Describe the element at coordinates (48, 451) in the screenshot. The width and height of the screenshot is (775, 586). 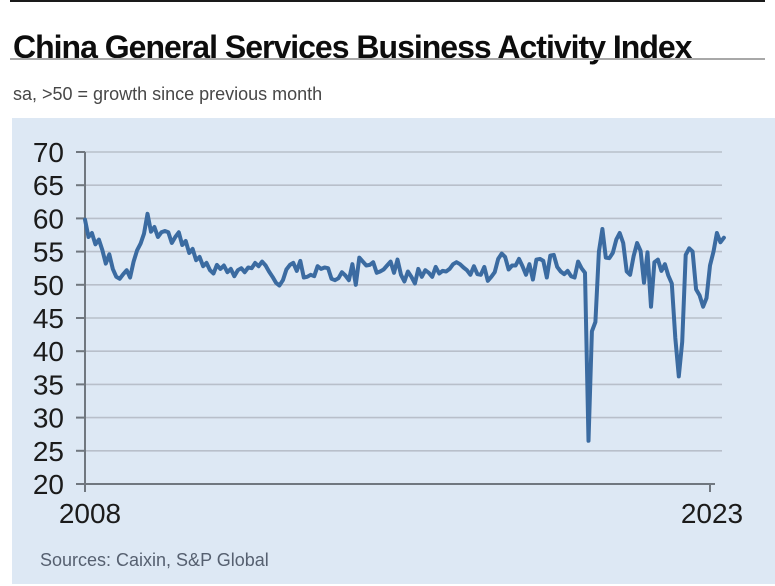
I see `y-axis-label: 25` at that location.